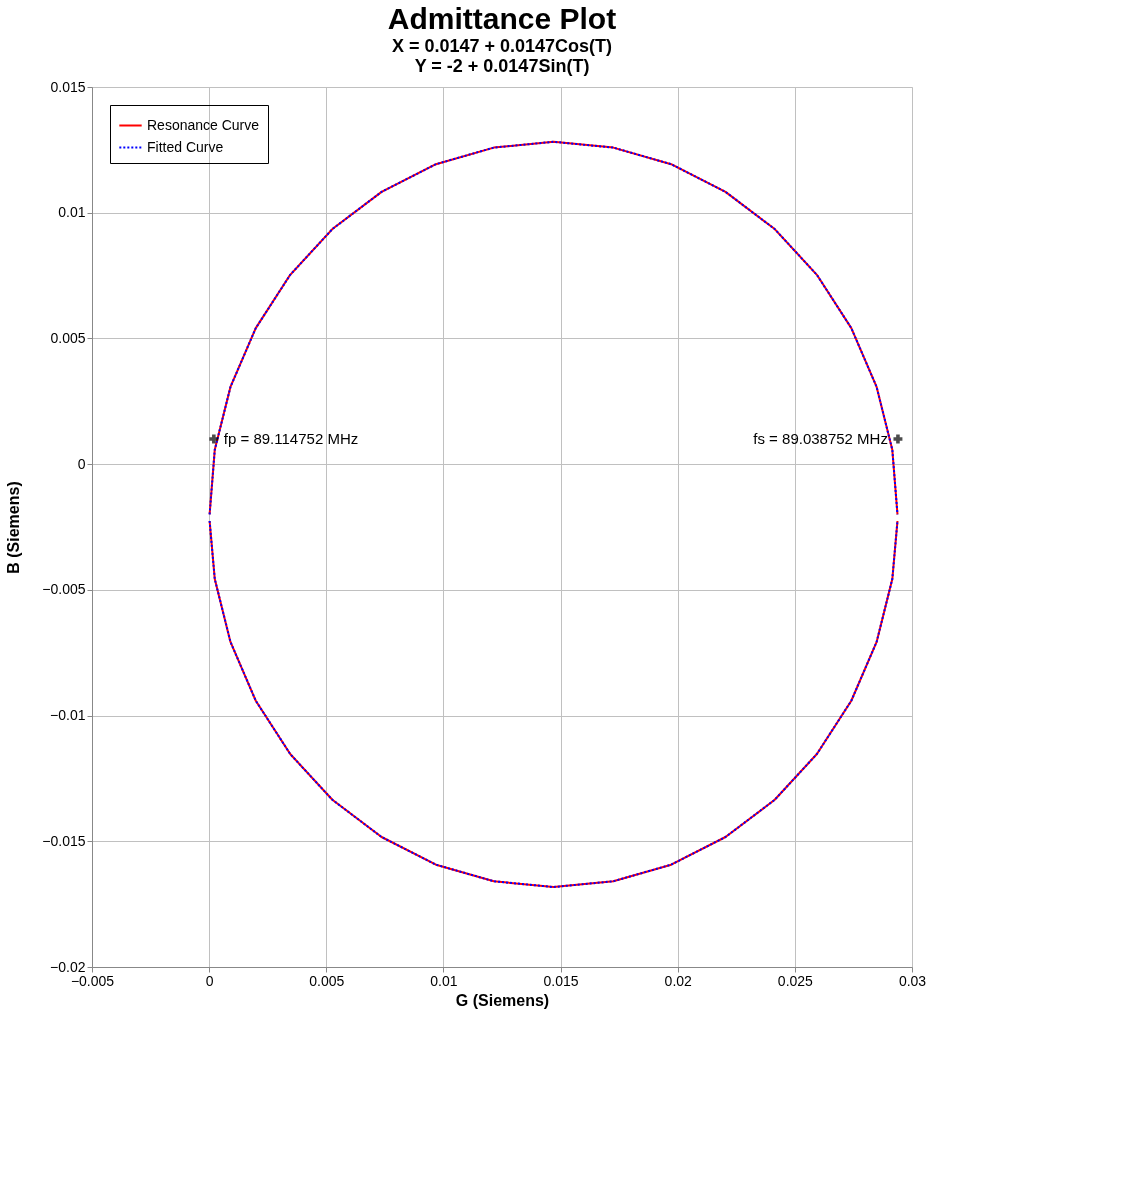  I want to click on x-tick-label: 0, so click(209, 980).